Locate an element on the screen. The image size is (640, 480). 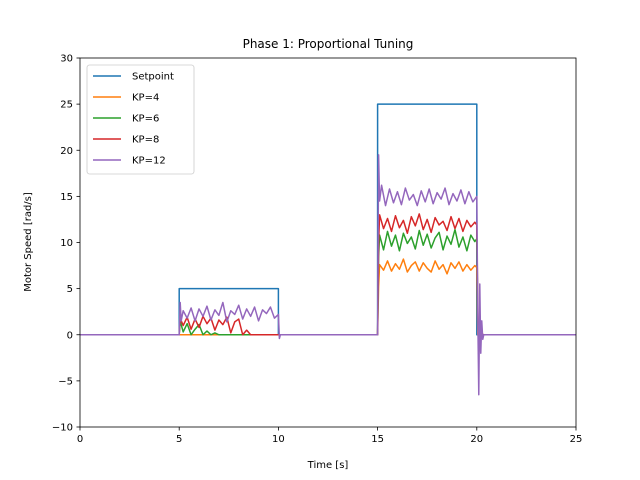
legend-label-kp-4: KP=4 is located at coordinates (145, 98).